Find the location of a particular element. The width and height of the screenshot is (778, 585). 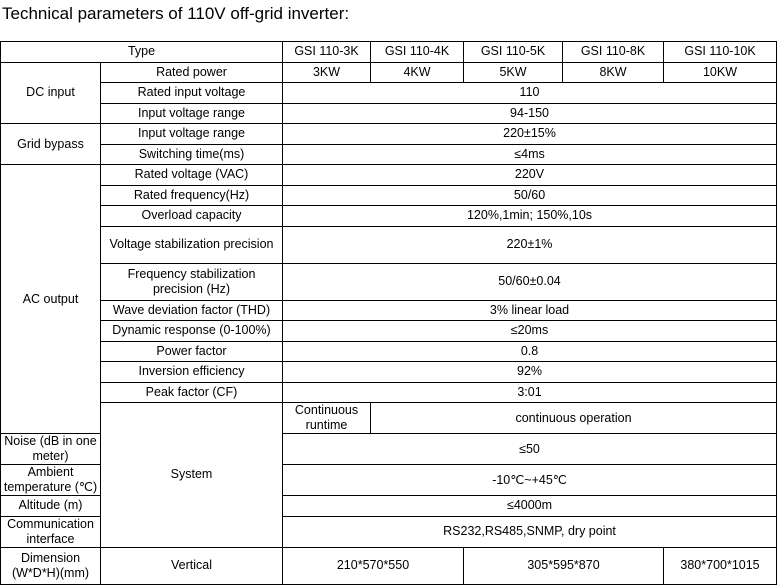

param-value: 210*570*550 is located at coordinates (373, 565).